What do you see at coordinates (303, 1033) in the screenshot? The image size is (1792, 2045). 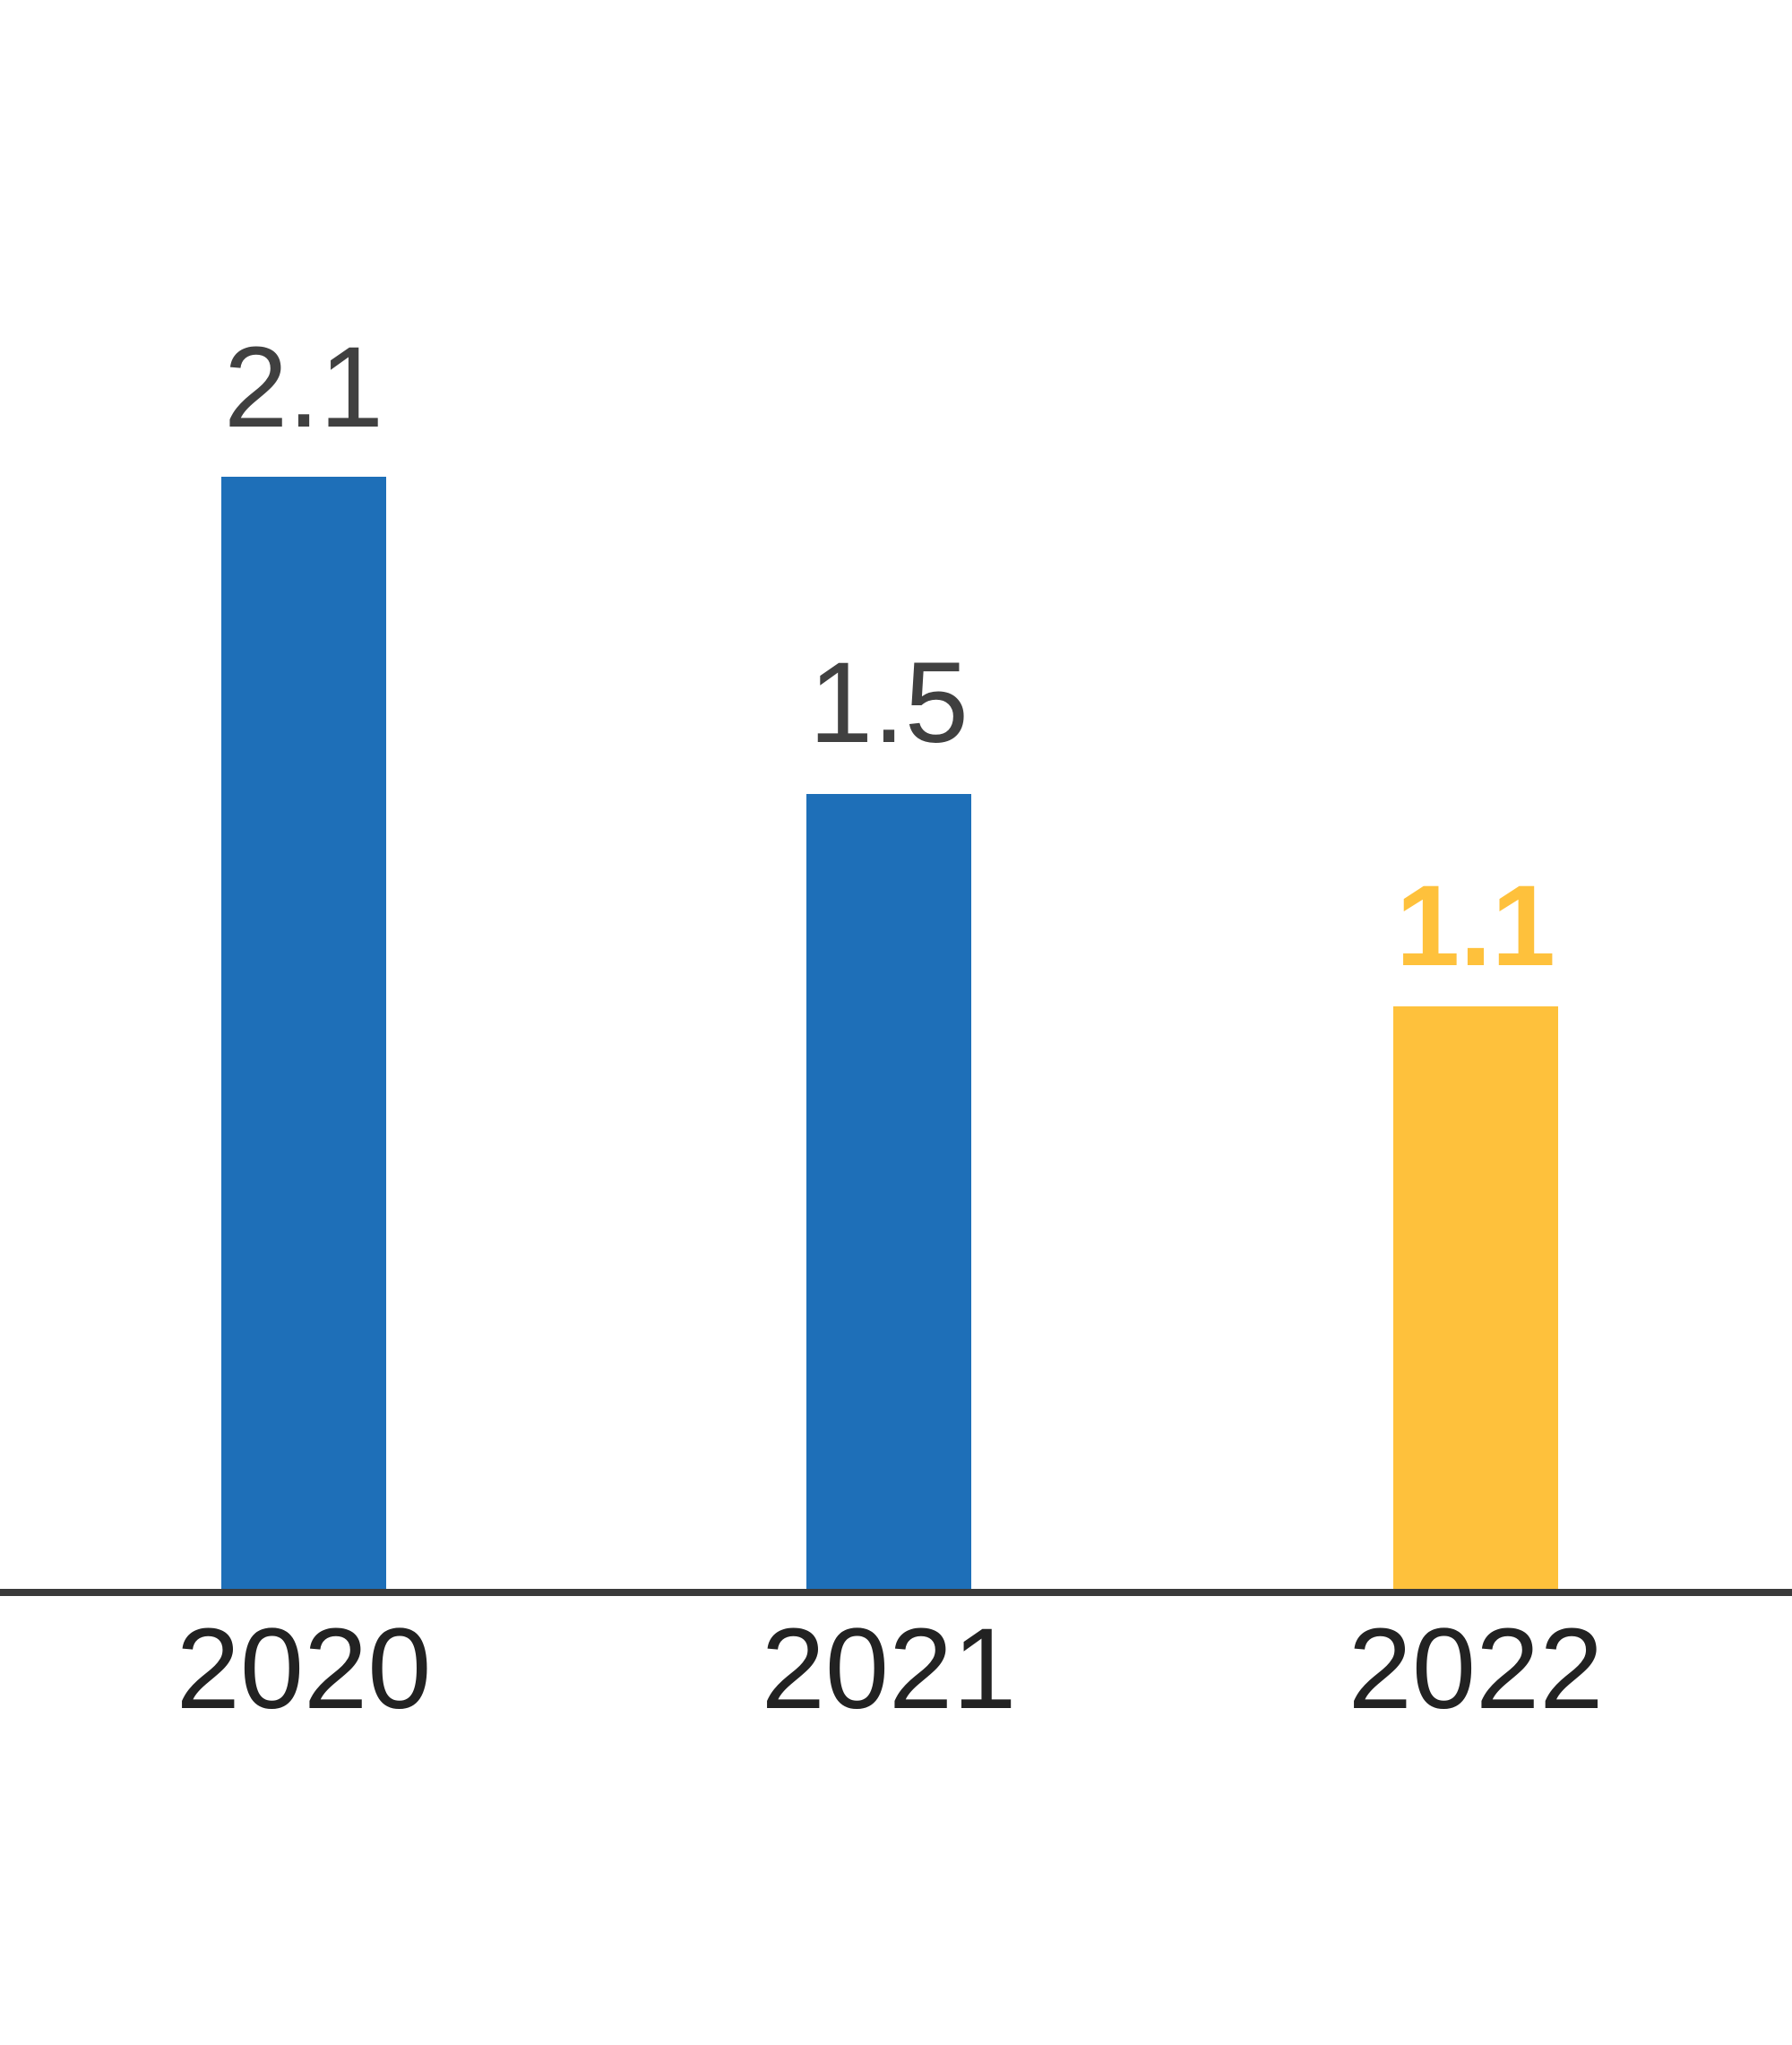 I see `bar-2020` at bounding box center [303, 1033].